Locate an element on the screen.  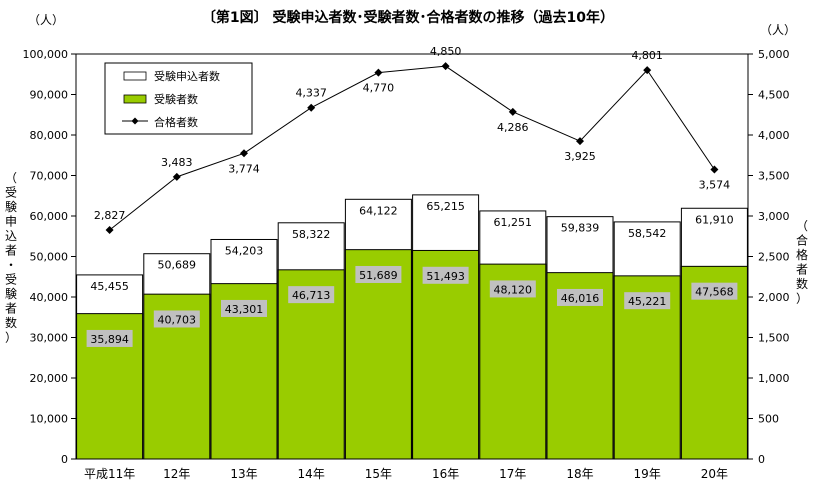
left-tick-label: 30,000 is located at coordinates (49, 338).